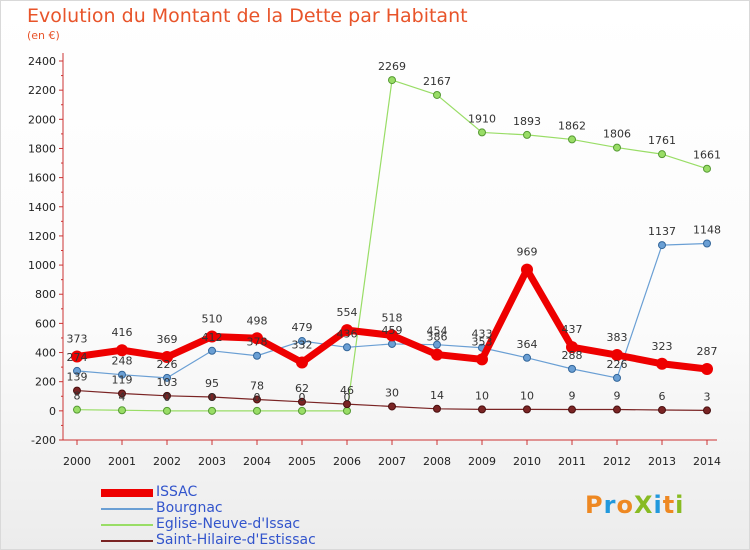  I want to click on legend-item: Bourgnac, so click(231, 508).